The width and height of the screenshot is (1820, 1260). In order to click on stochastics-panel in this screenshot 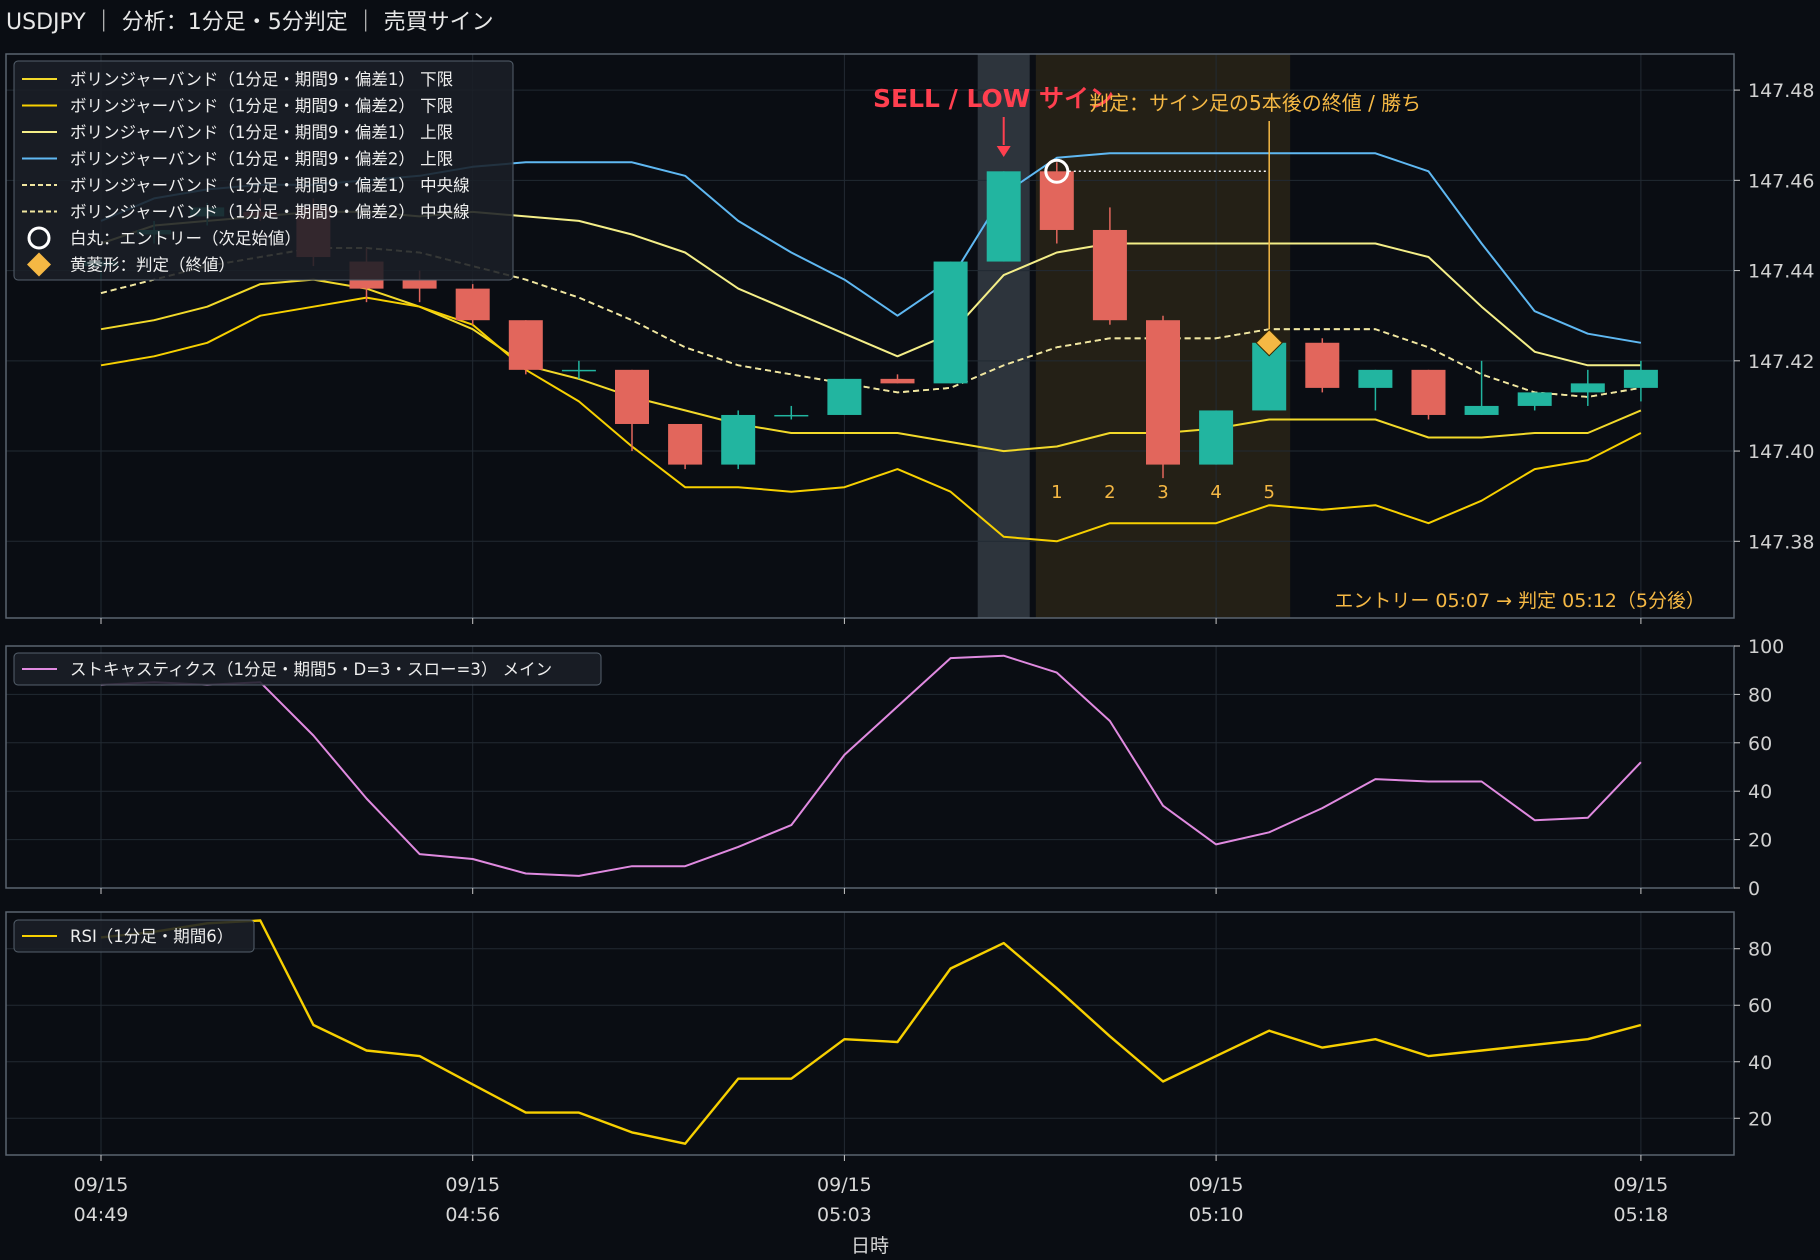, I will do `click(871, 765)`.